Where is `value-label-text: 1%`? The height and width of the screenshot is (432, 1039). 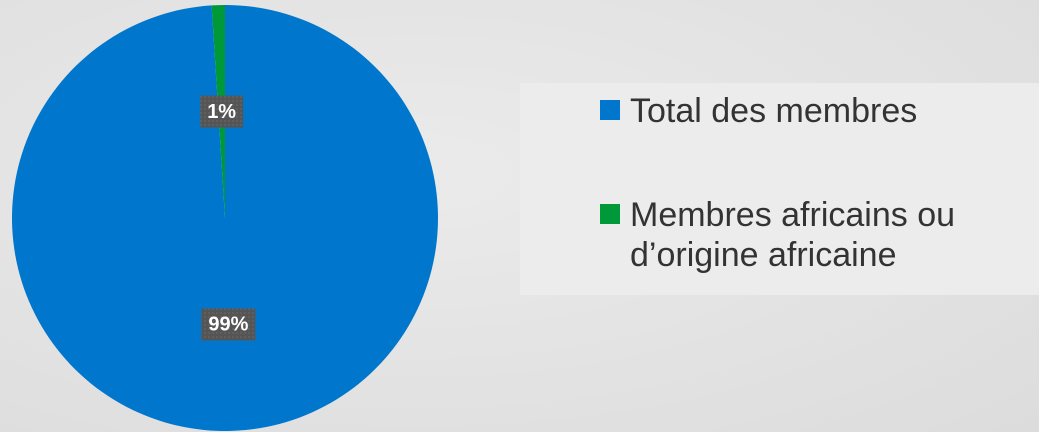
value-label-text: 1% is located at coordinates (221, 112).